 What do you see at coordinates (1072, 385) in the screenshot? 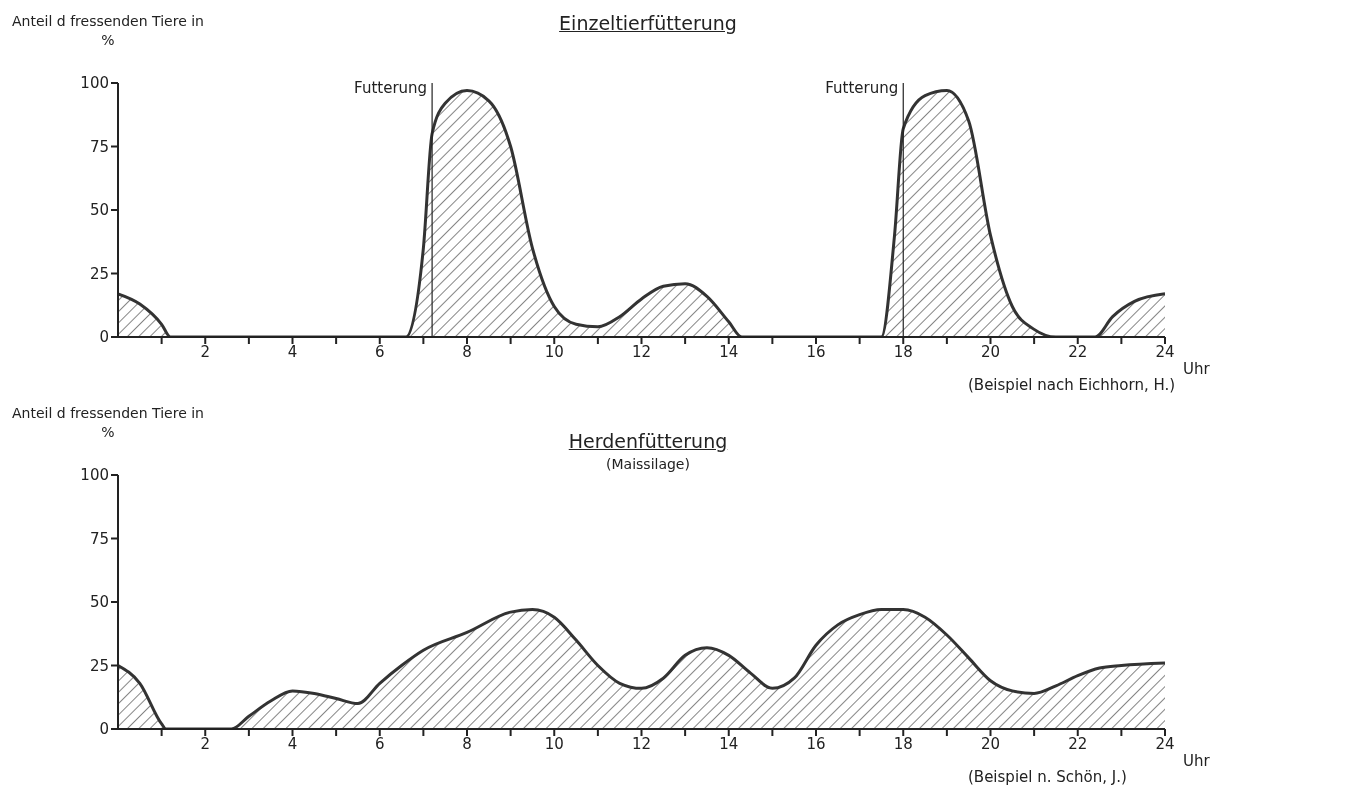
I see `text: (Beispiel nach Eichhorn, H.)` at bounding box center [1072, 385].